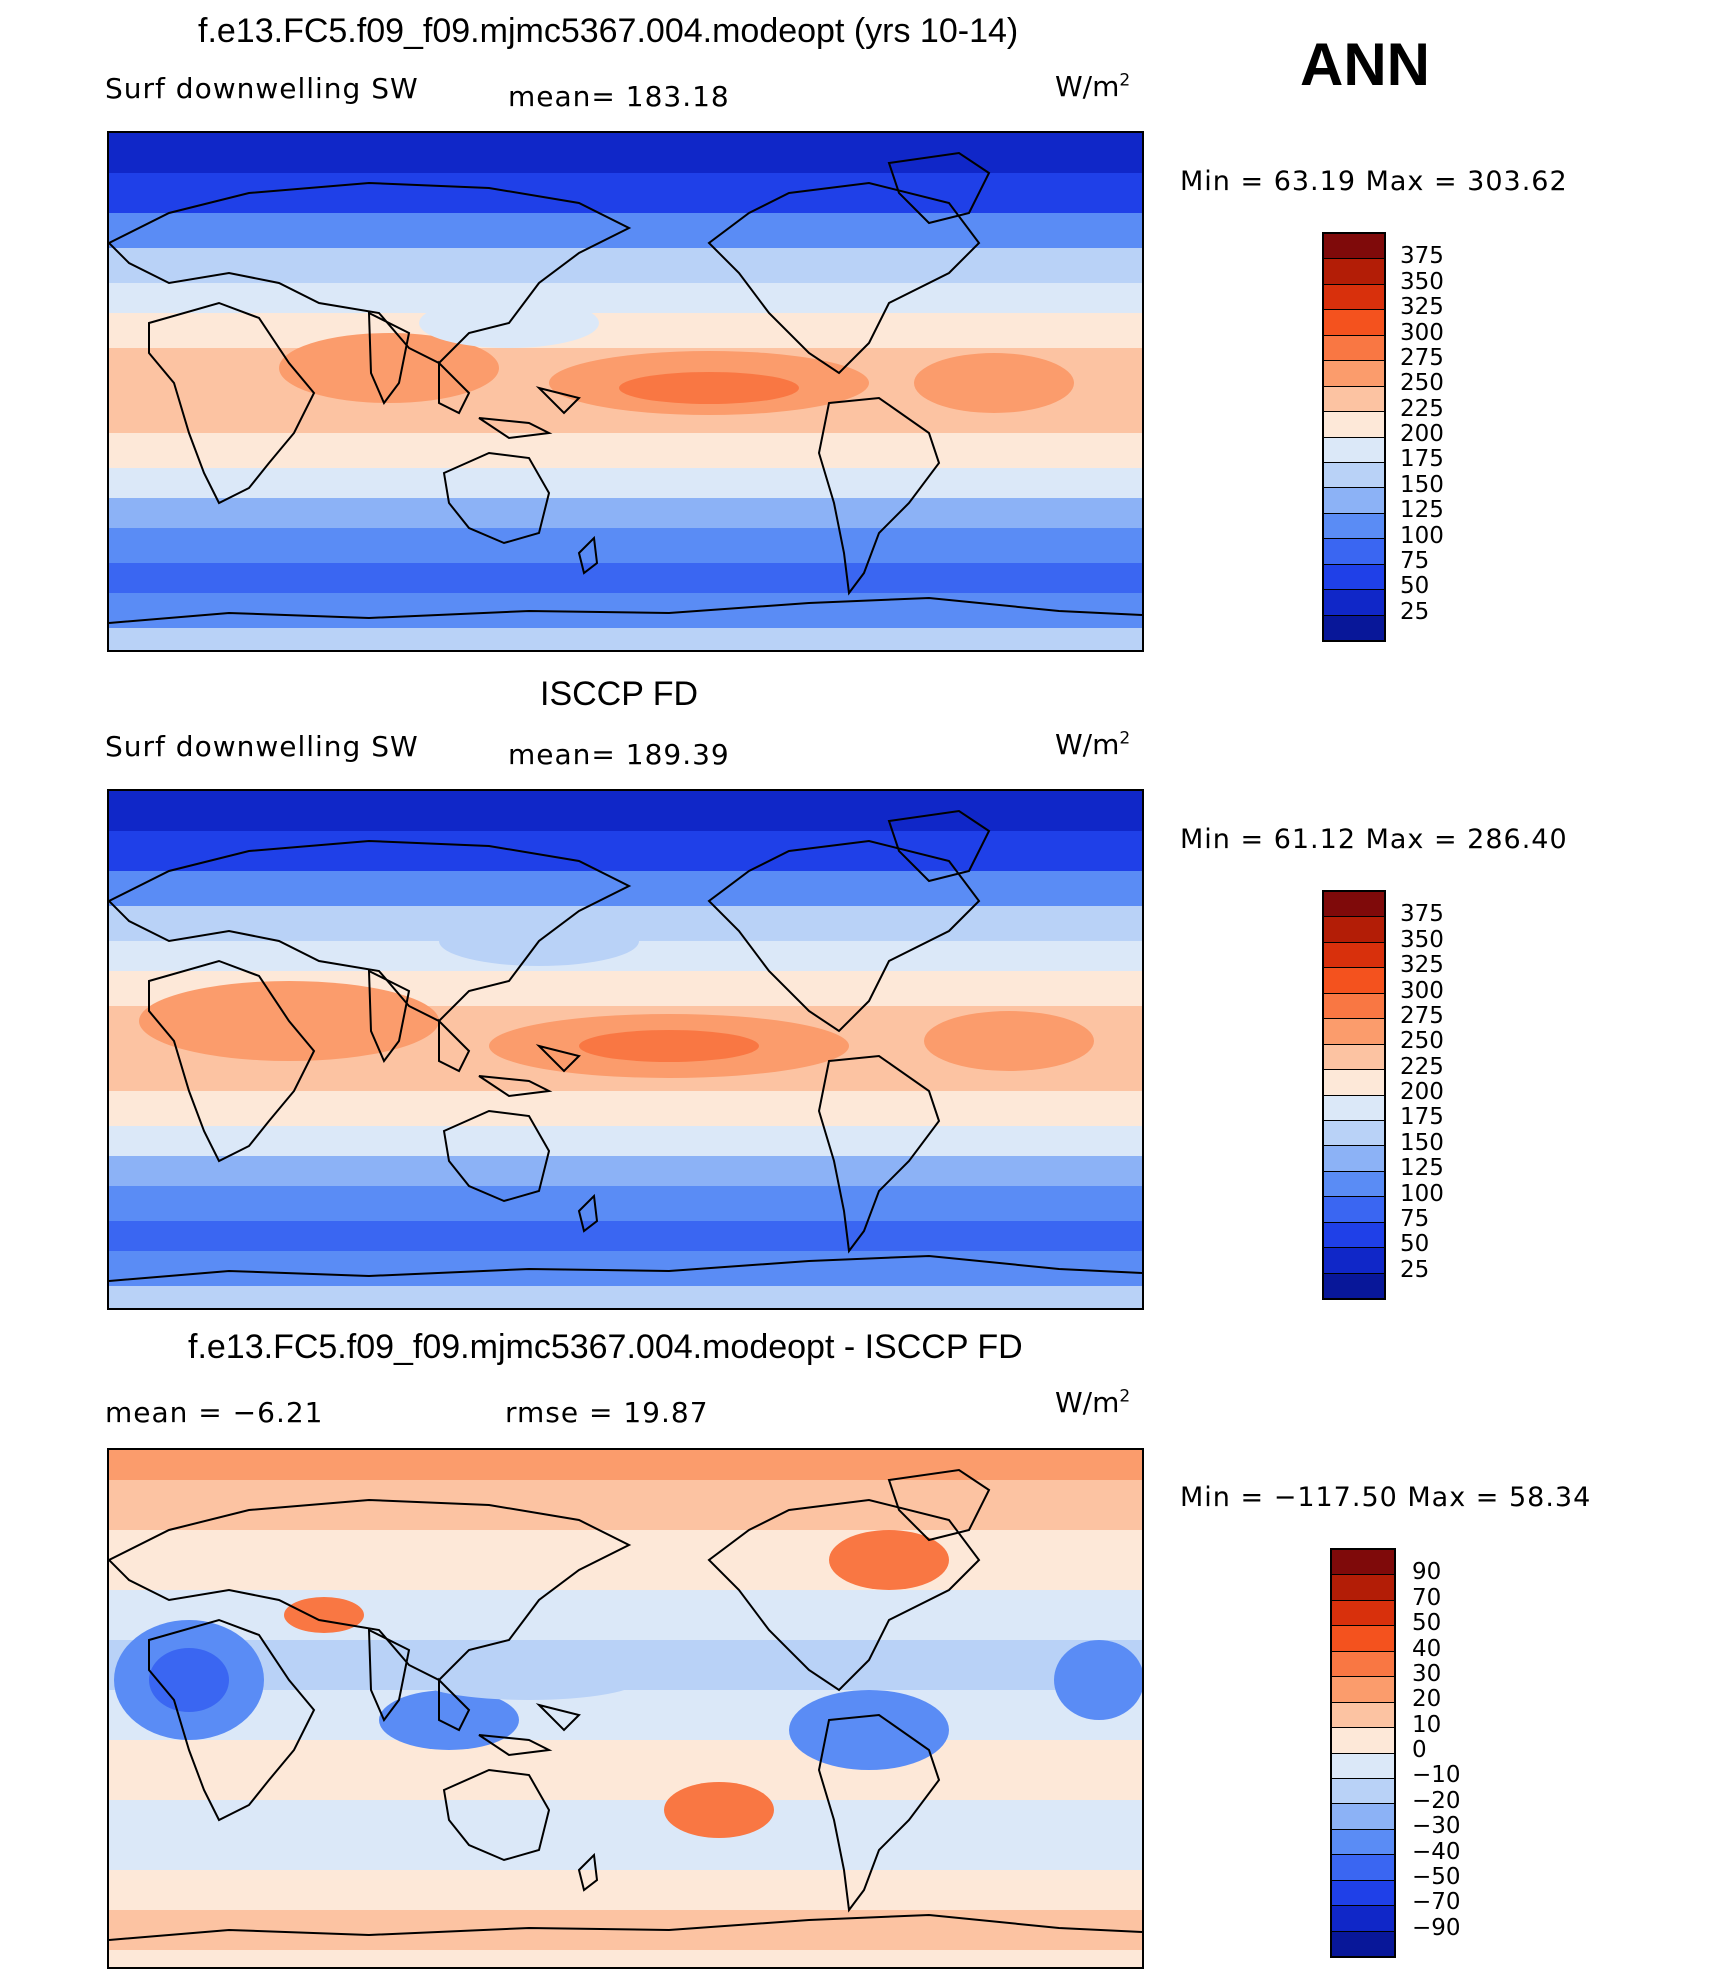 Image resolution: width=1710 pixels, height=1969 pixels. I want to click on panel1-mean-label: mean= 183.18, so click(619, 96).